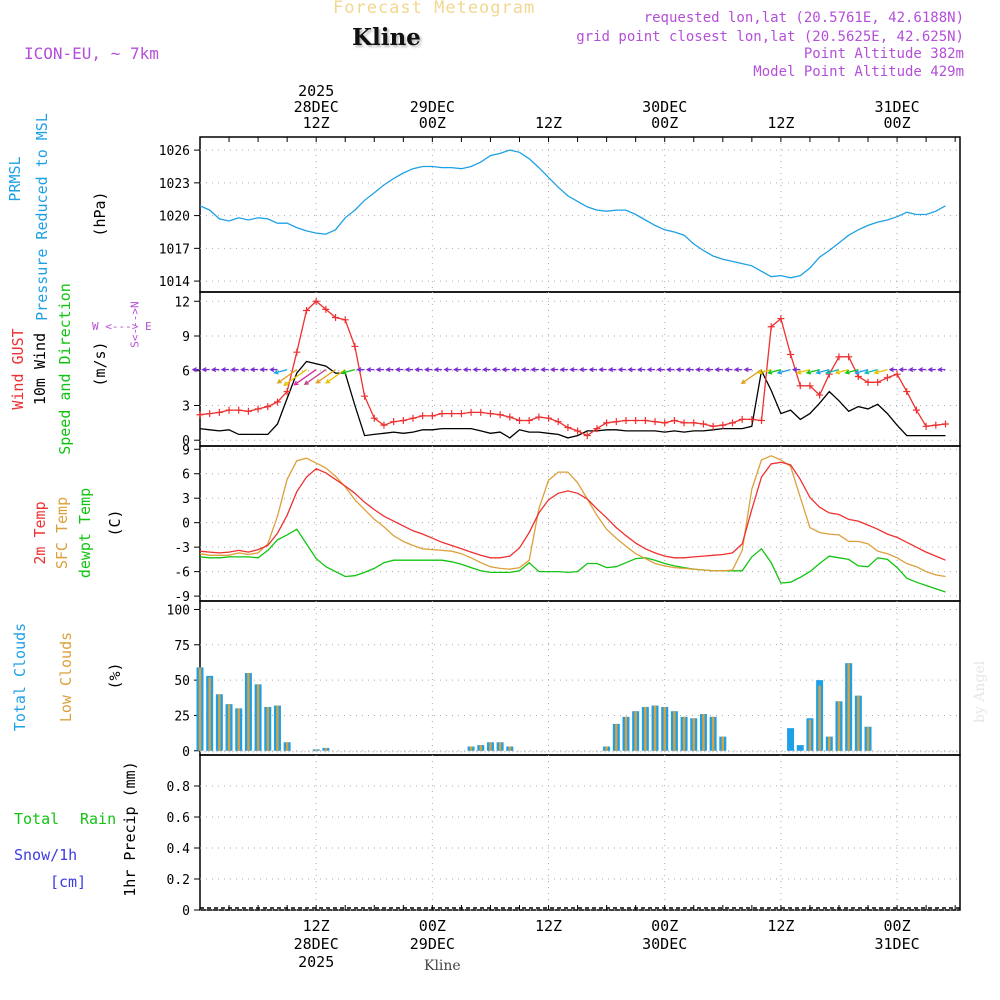 The height and width of the screenshot is (1000, 1000). I want to click on label-snow: Snow/1h, so click(46, 855).